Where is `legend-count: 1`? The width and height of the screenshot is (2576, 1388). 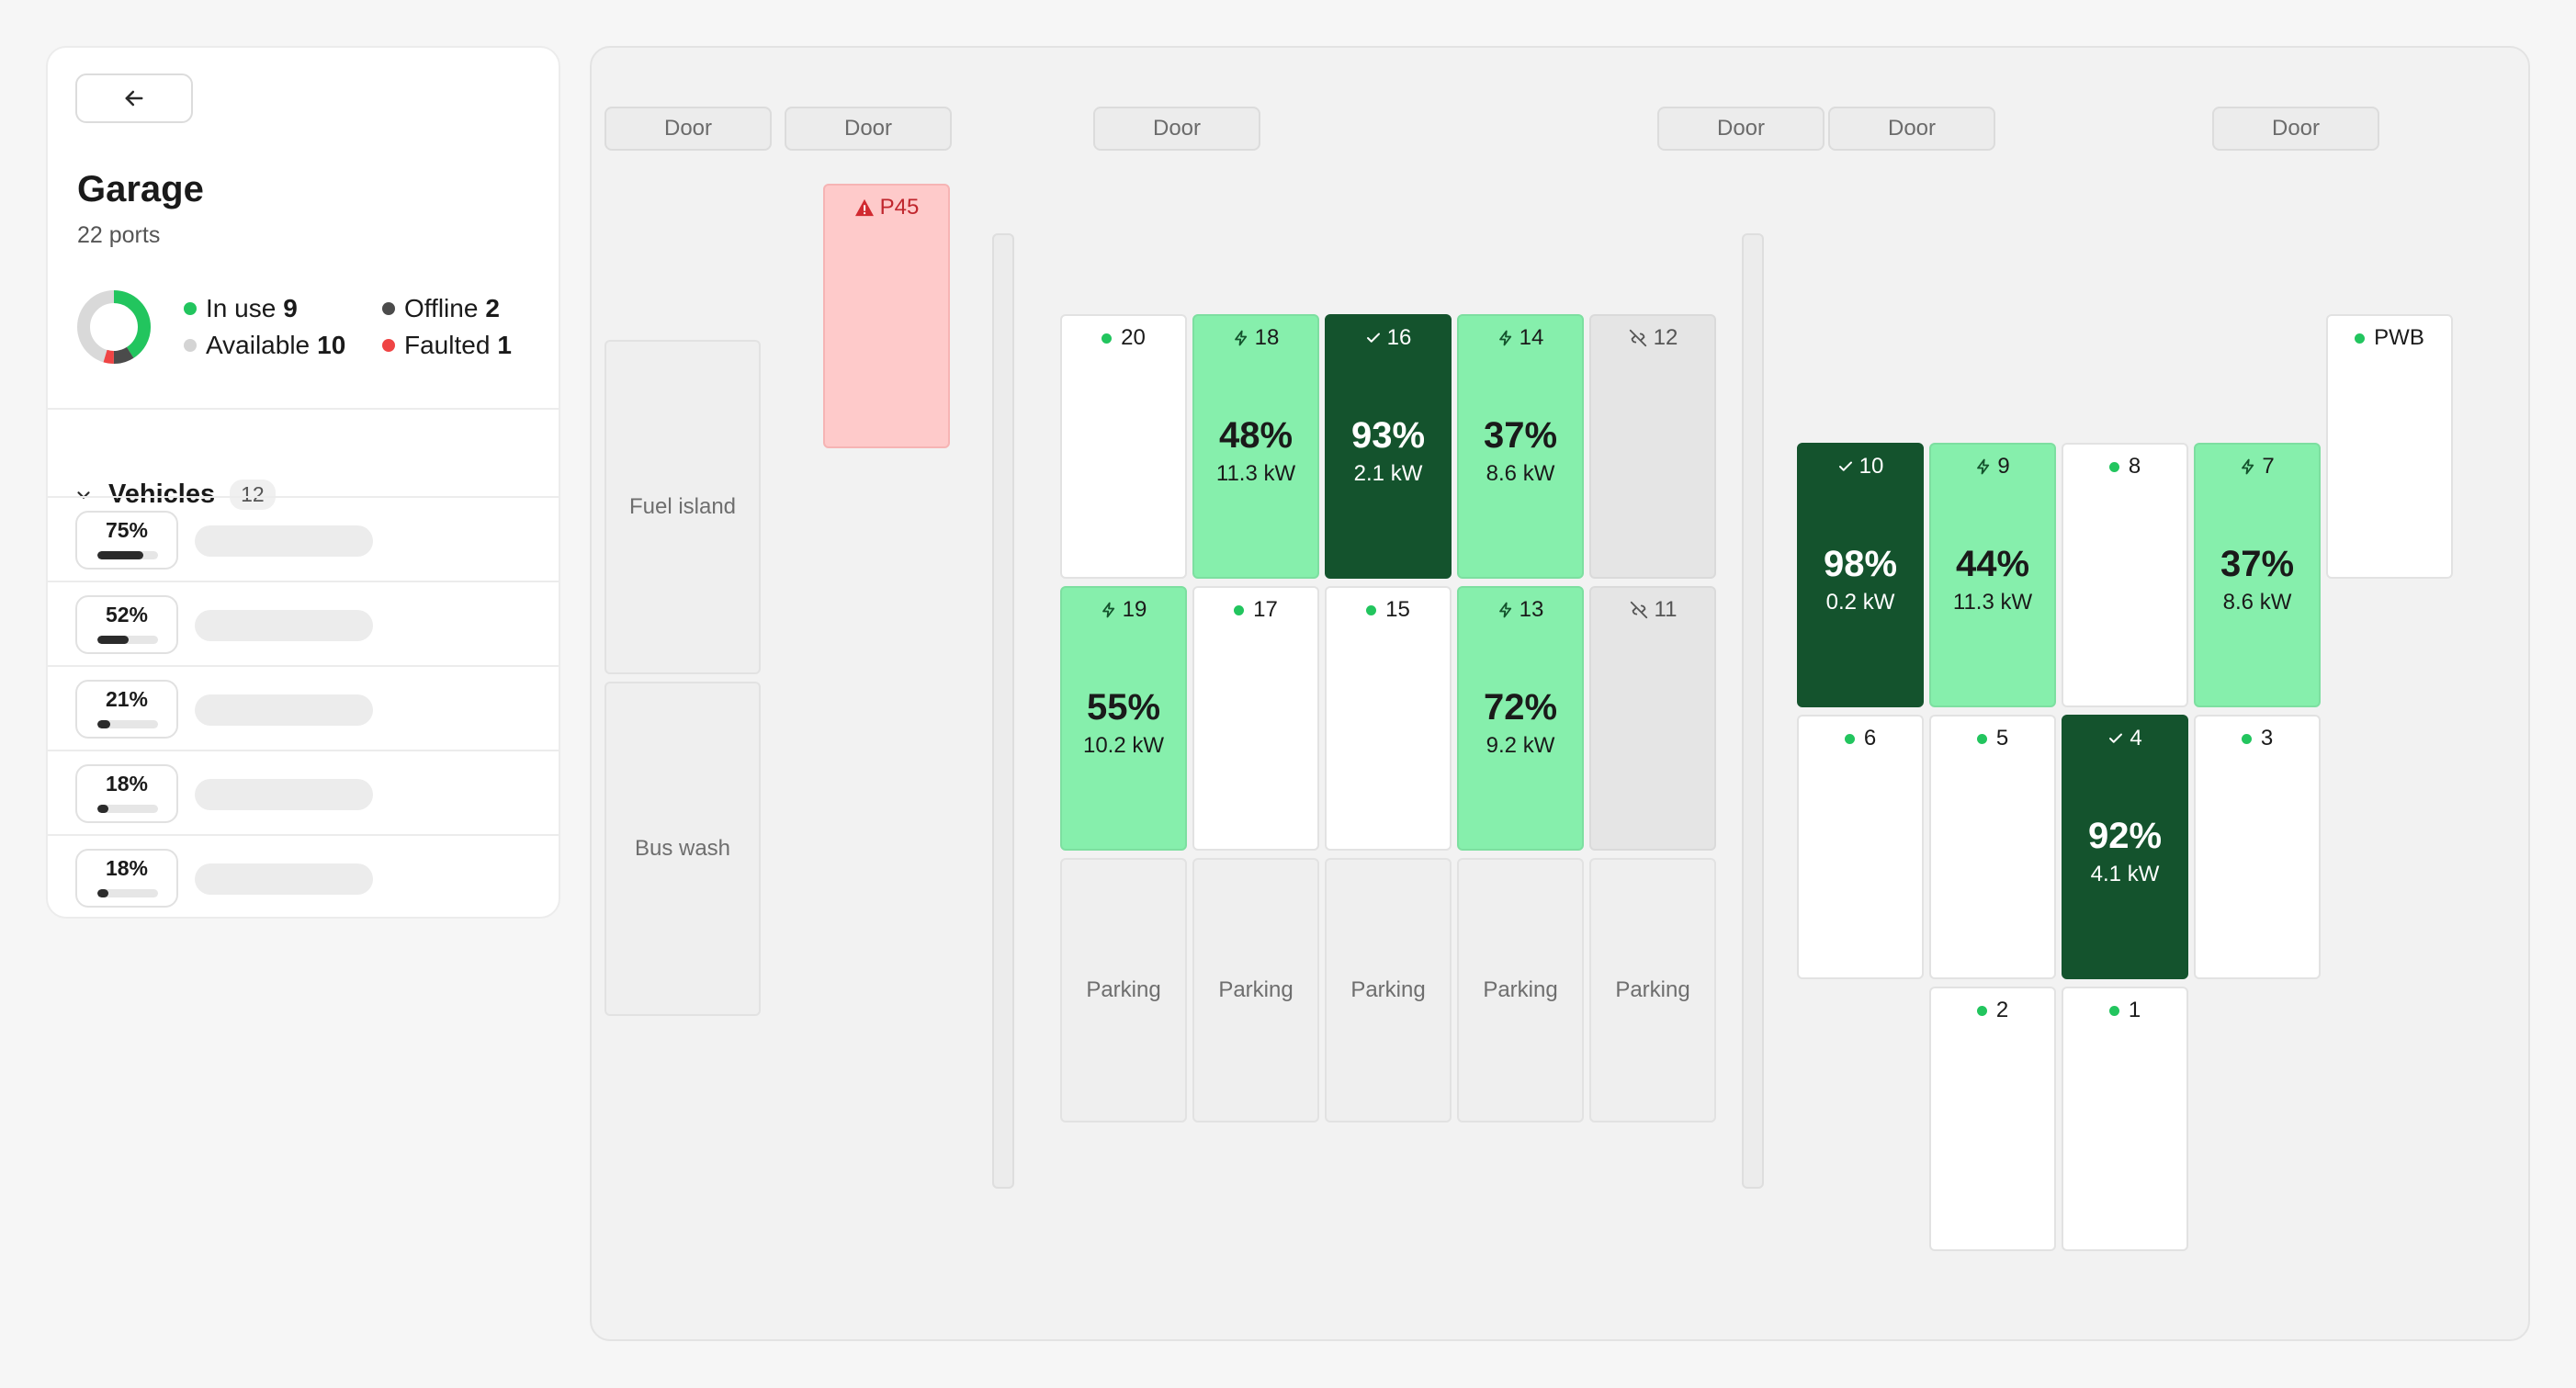
legend-count: 1 is located at coordinates (504, 345).